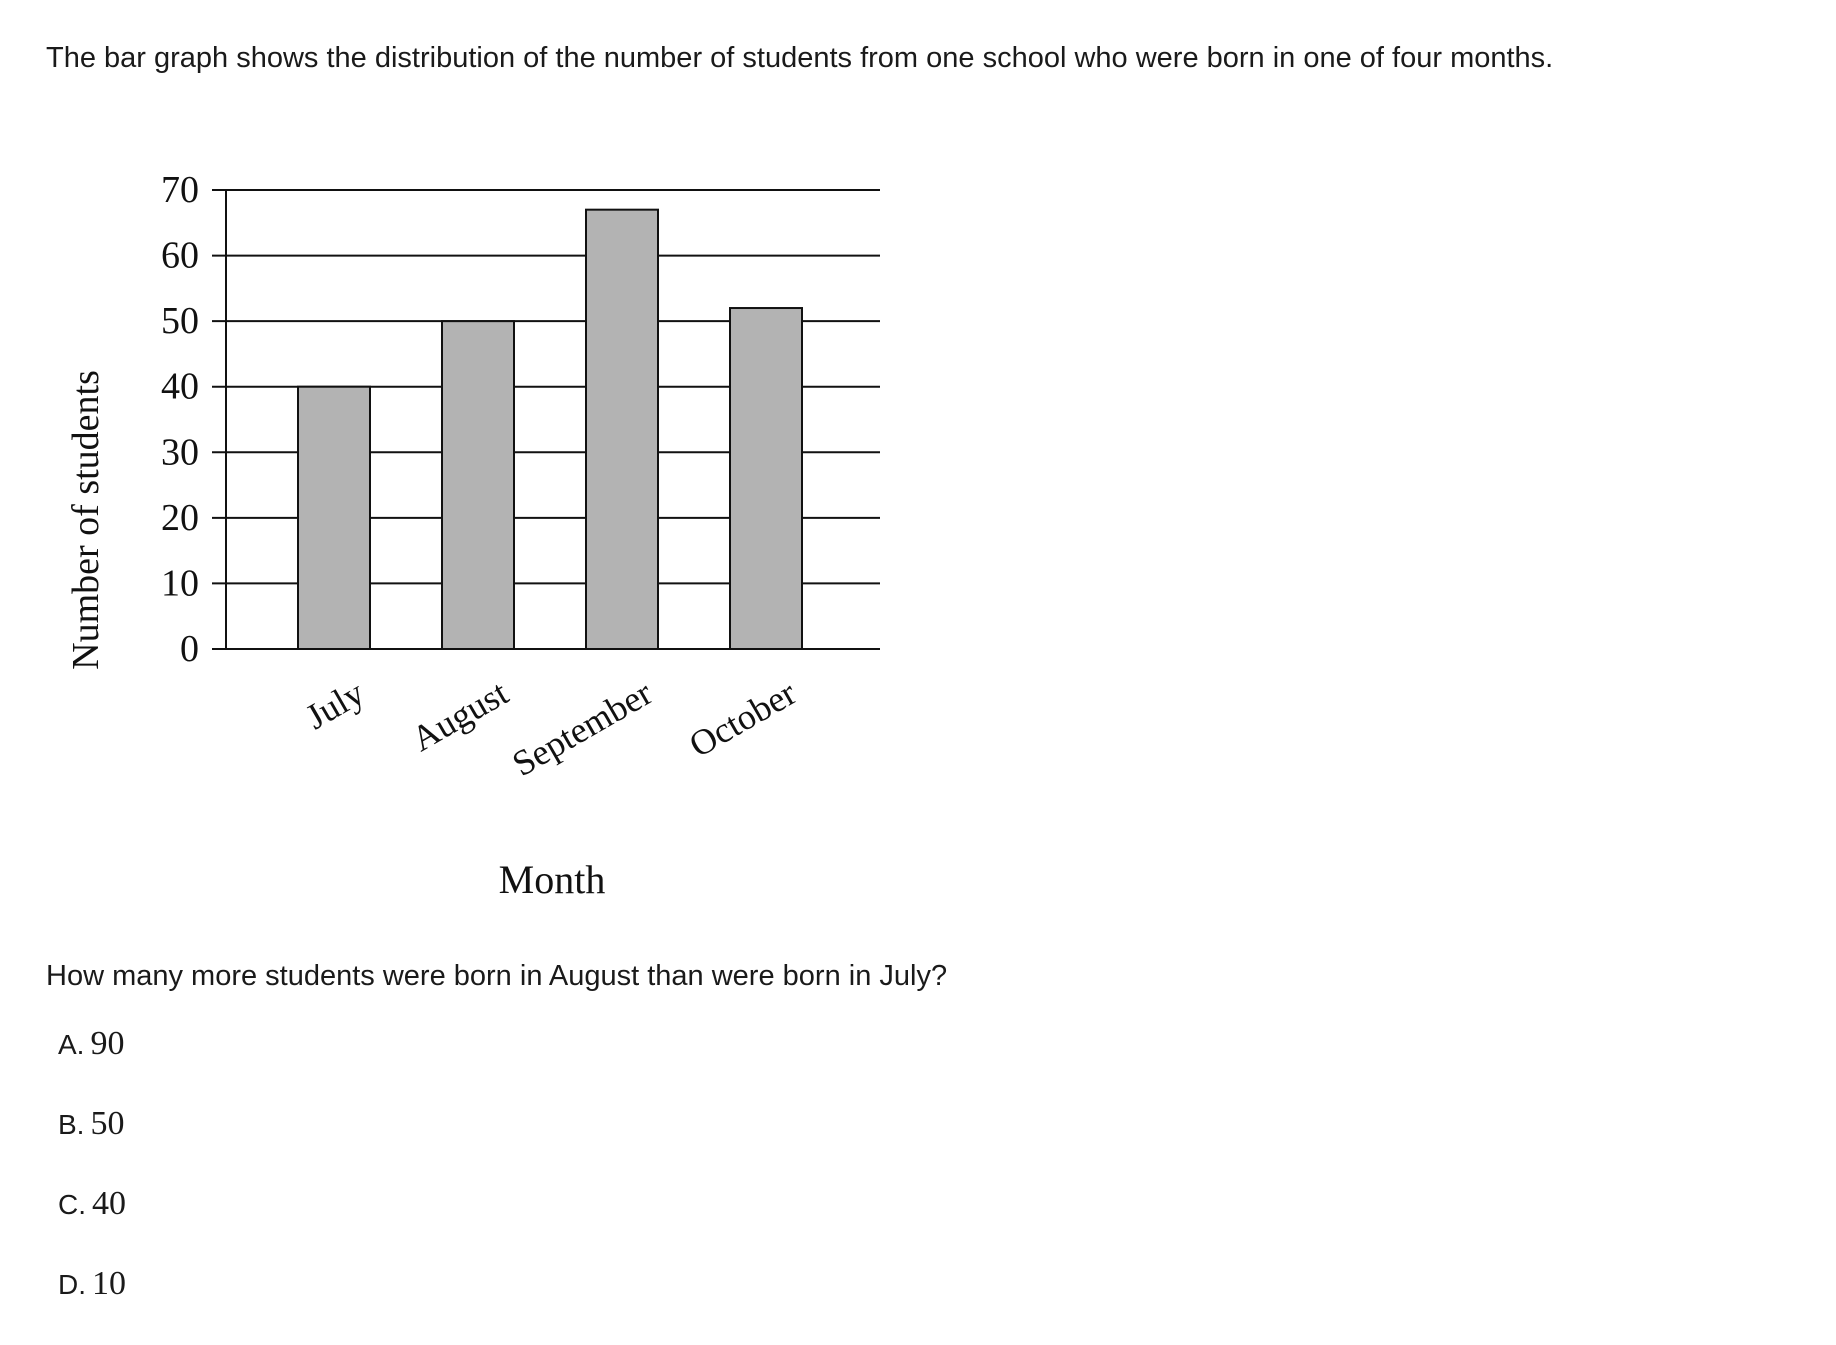 Image resolution: width=1836 pixels, height=1345 pixels. Describe the element at coordinates (552, 879) in the screenshot. I see `x-axis-label: Month` at that location.